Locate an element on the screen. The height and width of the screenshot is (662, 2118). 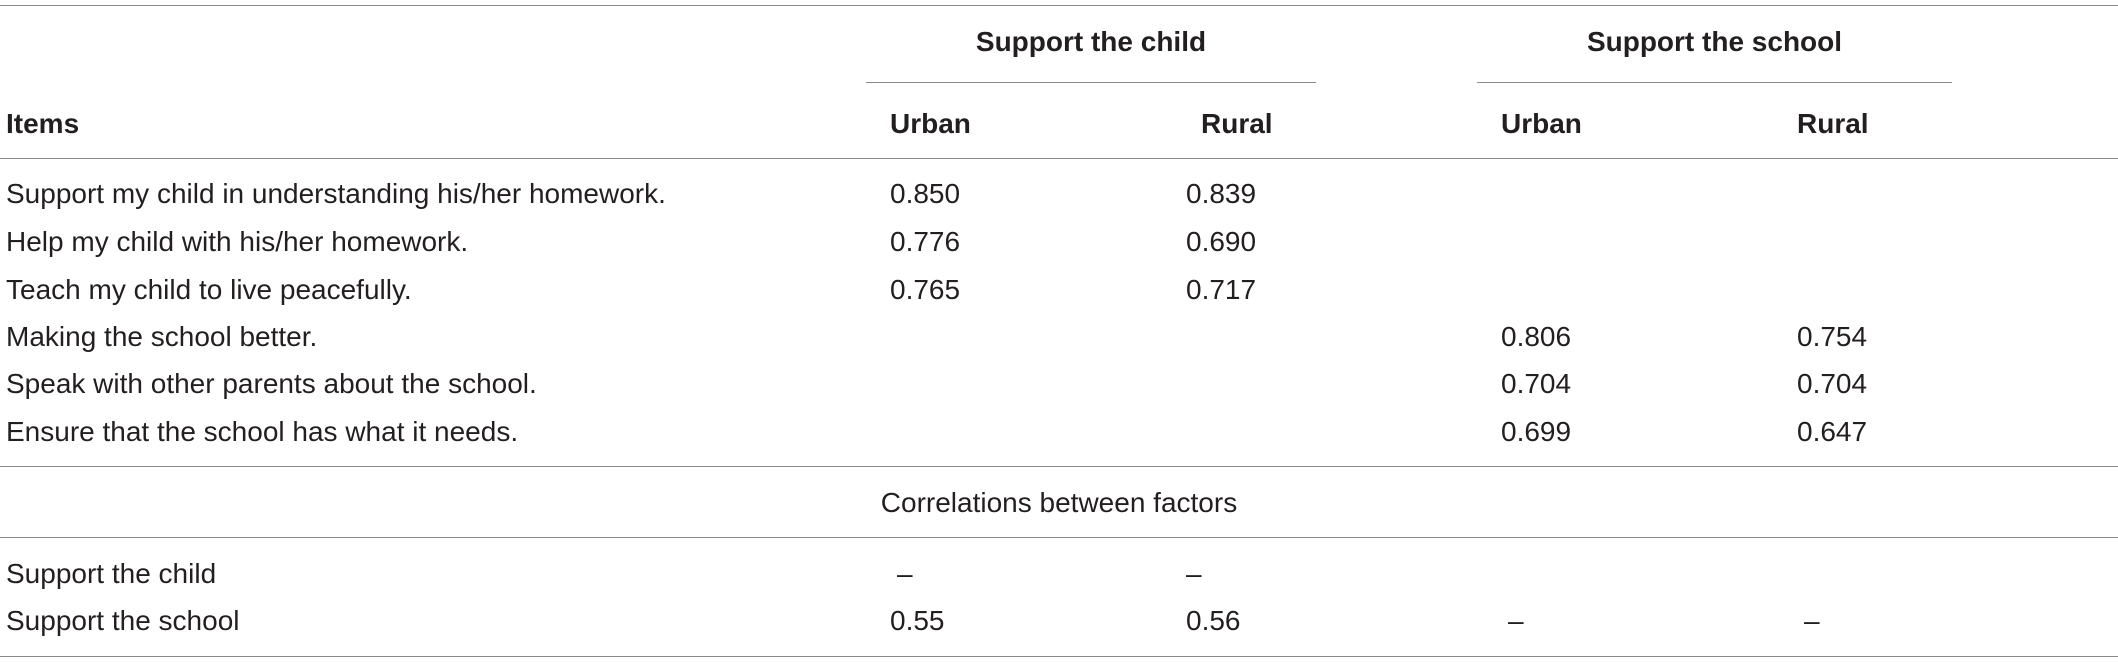
row-item-label: Help my child with his/her homework. is located at coordinates (237, 241).